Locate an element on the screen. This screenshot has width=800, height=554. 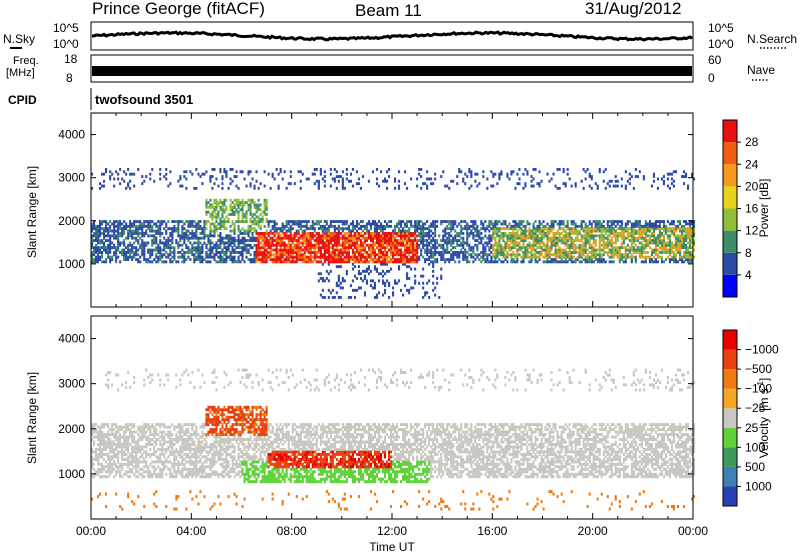
nsearch-label: N.Search is located at coordinates (772, 39).